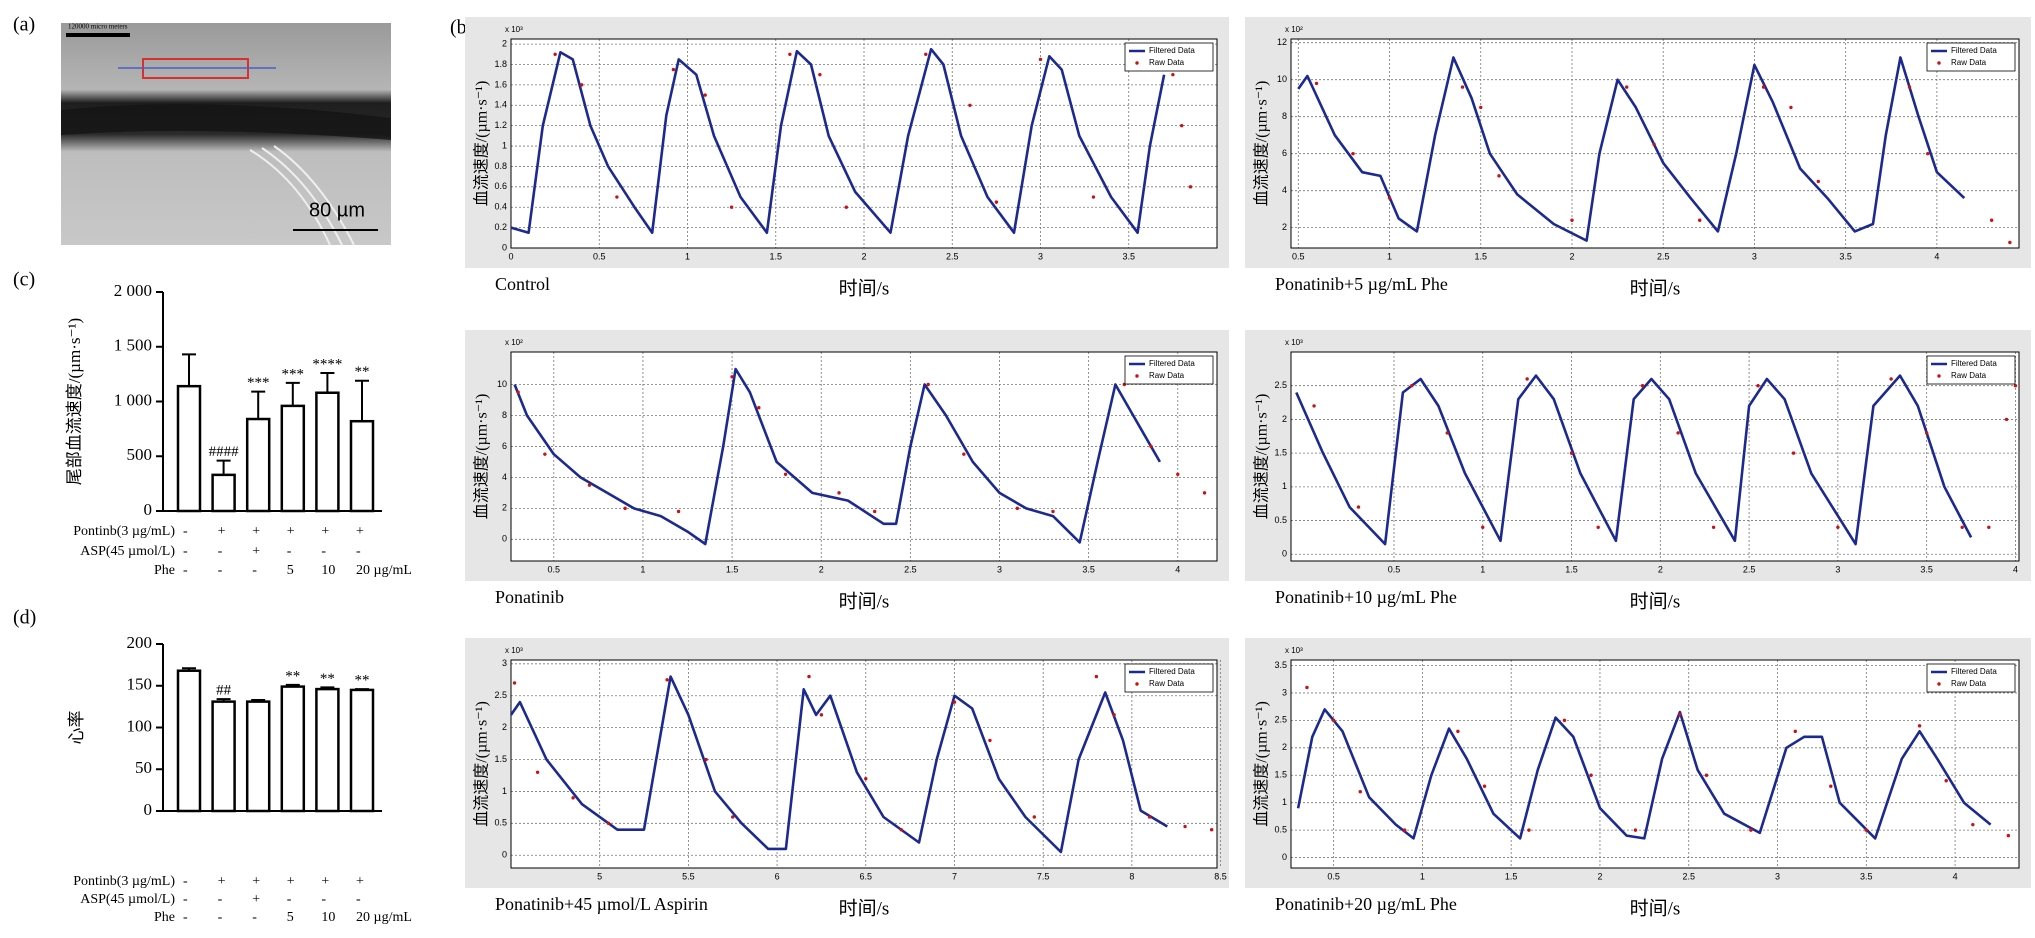 The width and height of the screenshot is (2035, 938). Describe the element at coordinates (1298, 256) in the screenshot. I see `x-tick-label: 0.5` at that location.